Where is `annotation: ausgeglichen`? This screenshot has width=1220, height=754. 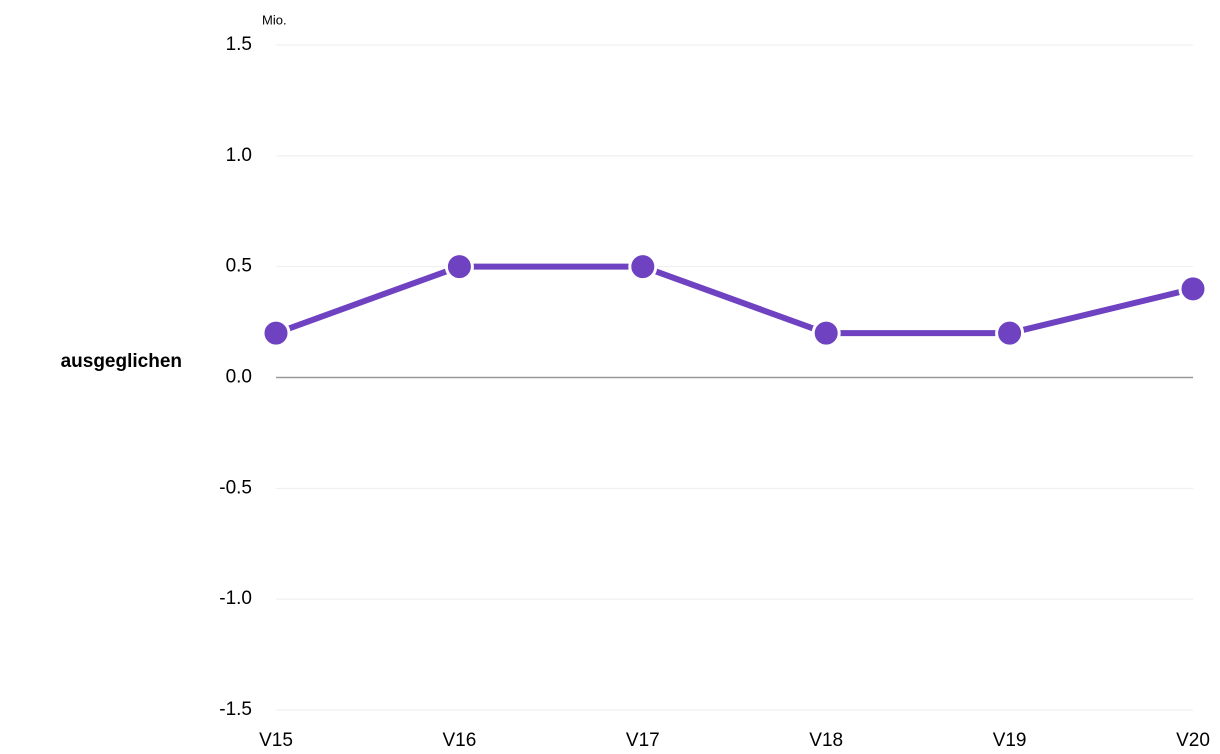
annotation: ausgeglichen is located at coordinates (121, 361).